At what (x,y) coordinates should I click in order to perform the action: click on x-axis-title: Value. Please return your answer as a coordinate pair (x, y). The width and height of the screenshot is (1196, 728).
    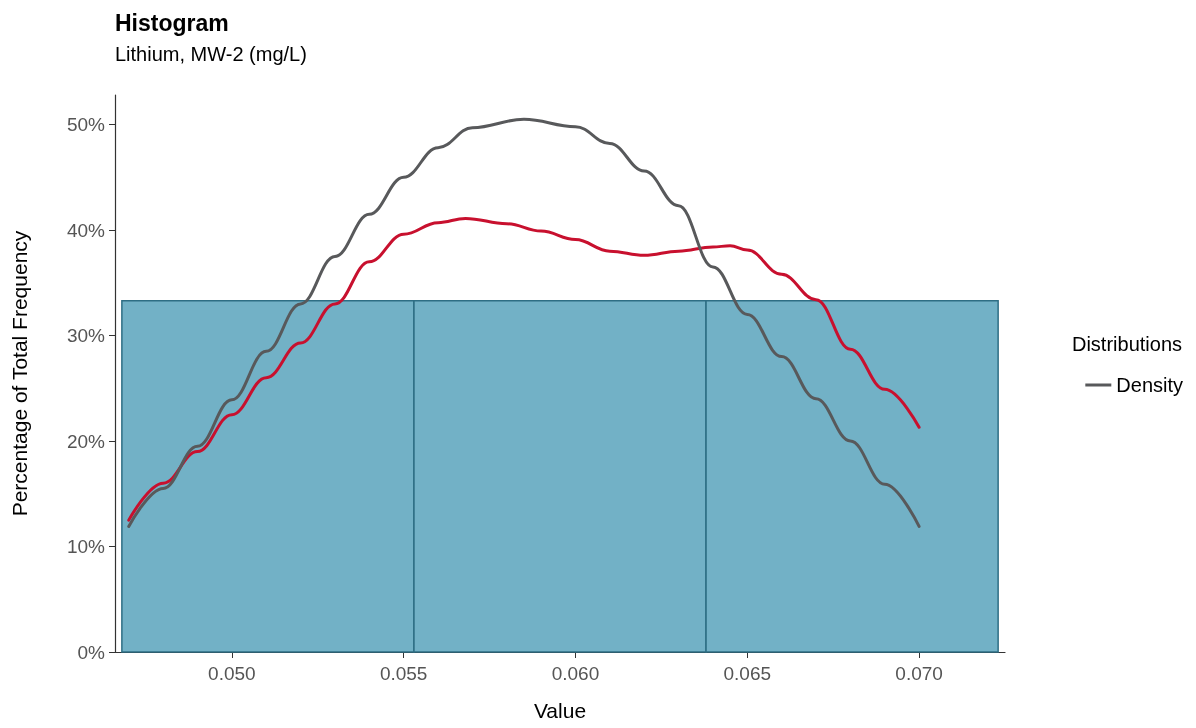
    Looking at the image, I should click on (560, 710).